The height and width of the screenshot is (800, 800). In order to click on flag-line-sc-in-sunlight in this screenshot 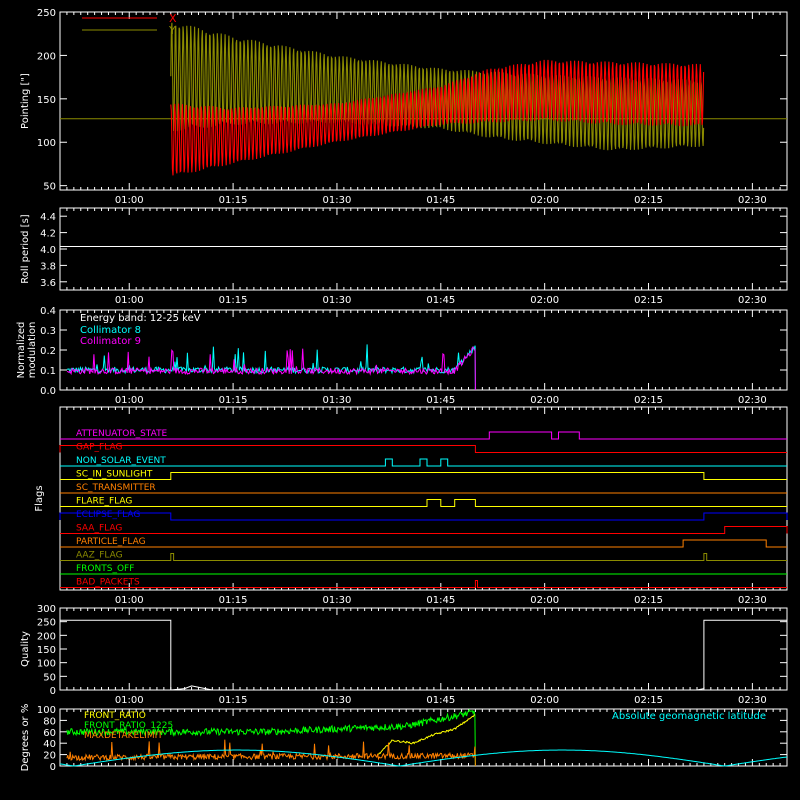, I will do `click(423, 476)`.